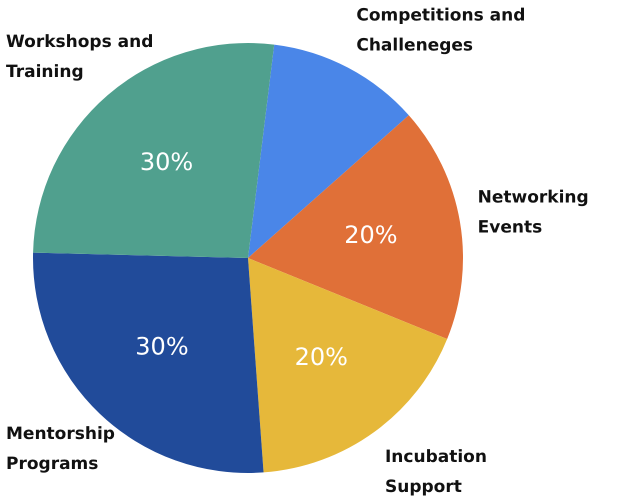 This screenshot has height=504, width=619. I want to click on slice-label: Workshops and Training, so click(80, 57).